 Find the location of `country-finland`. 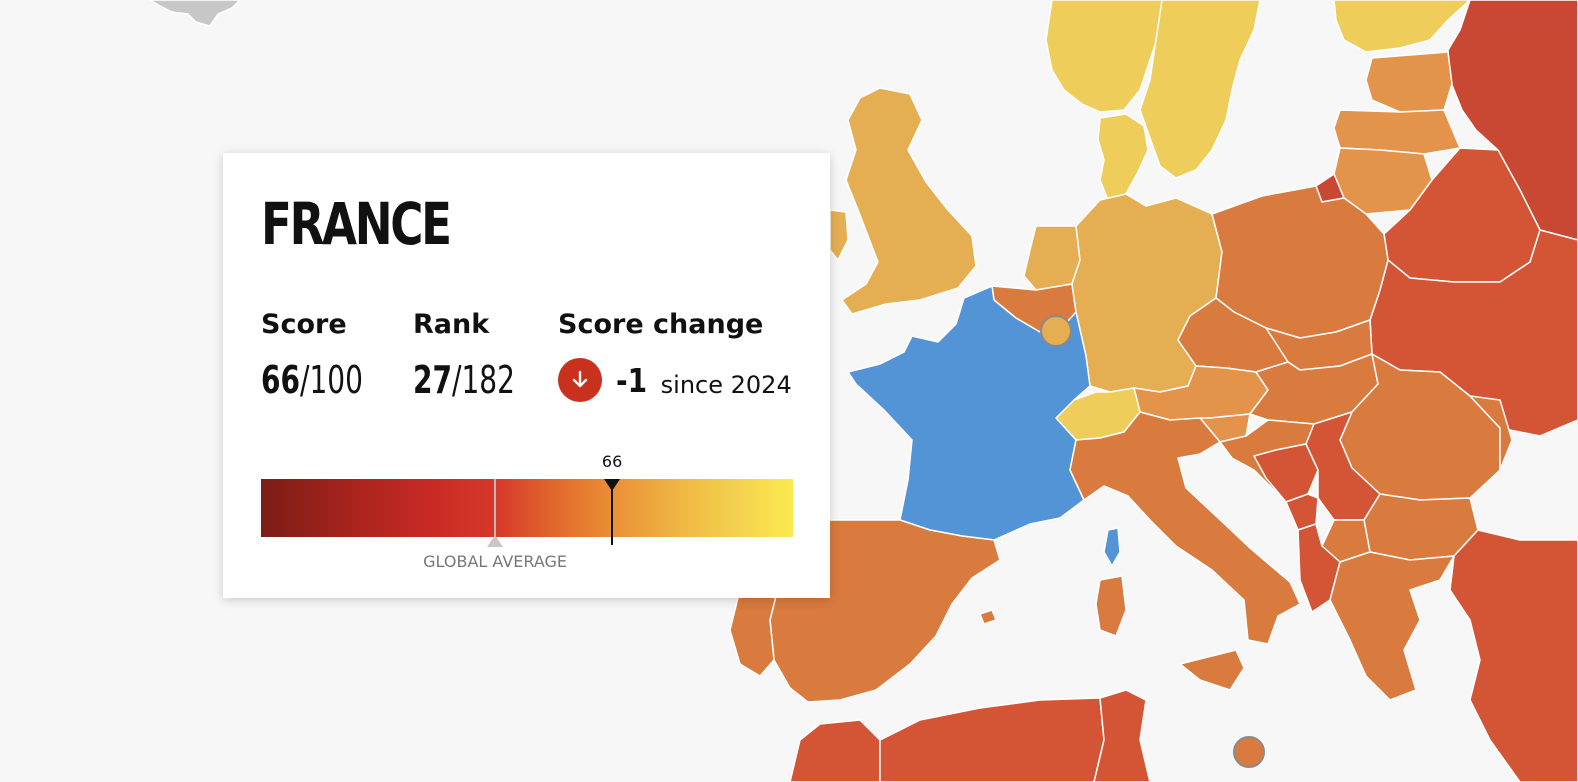

country-finland is located at coordinates (1402, 26).